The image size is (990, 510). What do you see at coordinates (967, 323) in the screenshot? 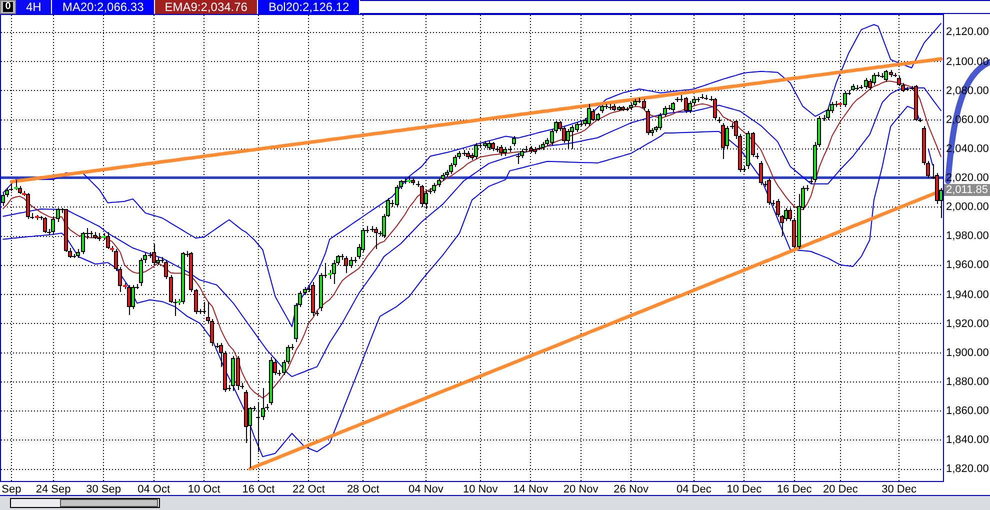
I see `y-tick-label: 1,920.00` at bounding box center [967, 323].